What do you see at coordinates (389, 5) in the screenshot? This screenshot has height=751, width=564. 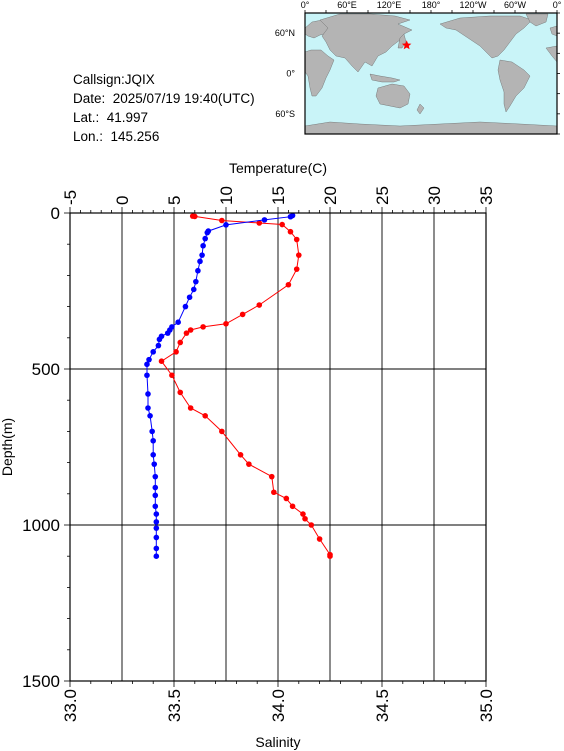 I see `map-lon-label: 120°E` at bounding box center [389, 5].